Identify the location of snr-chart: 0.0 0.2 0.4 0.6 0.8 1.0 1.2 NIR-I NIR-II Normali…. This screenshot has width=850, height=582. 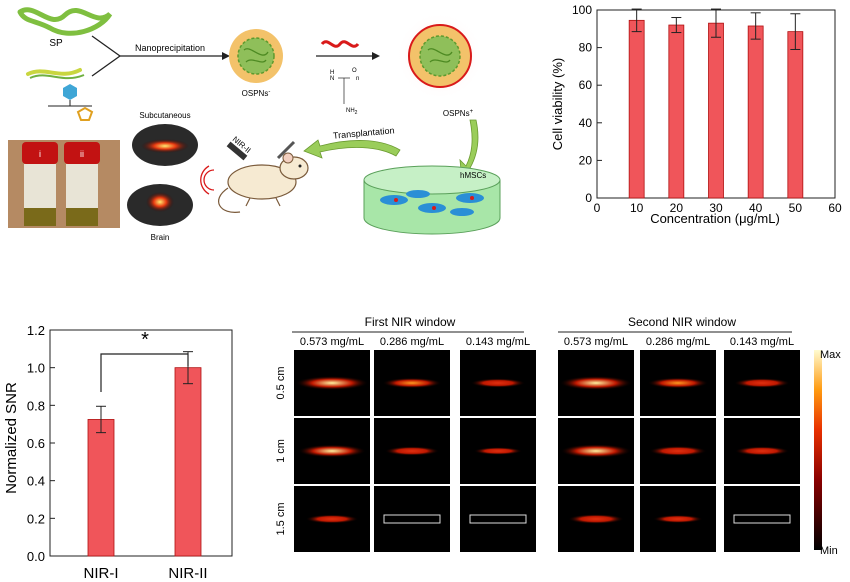
(118, 452).